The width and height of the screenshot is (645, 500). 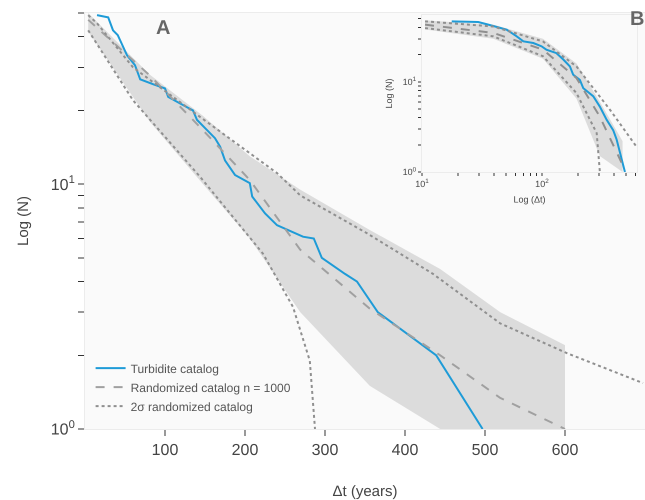 What do you see at coordinates (637, 19) in the screenshot?
I see `annotation: B` at bounding box center [637, 19].